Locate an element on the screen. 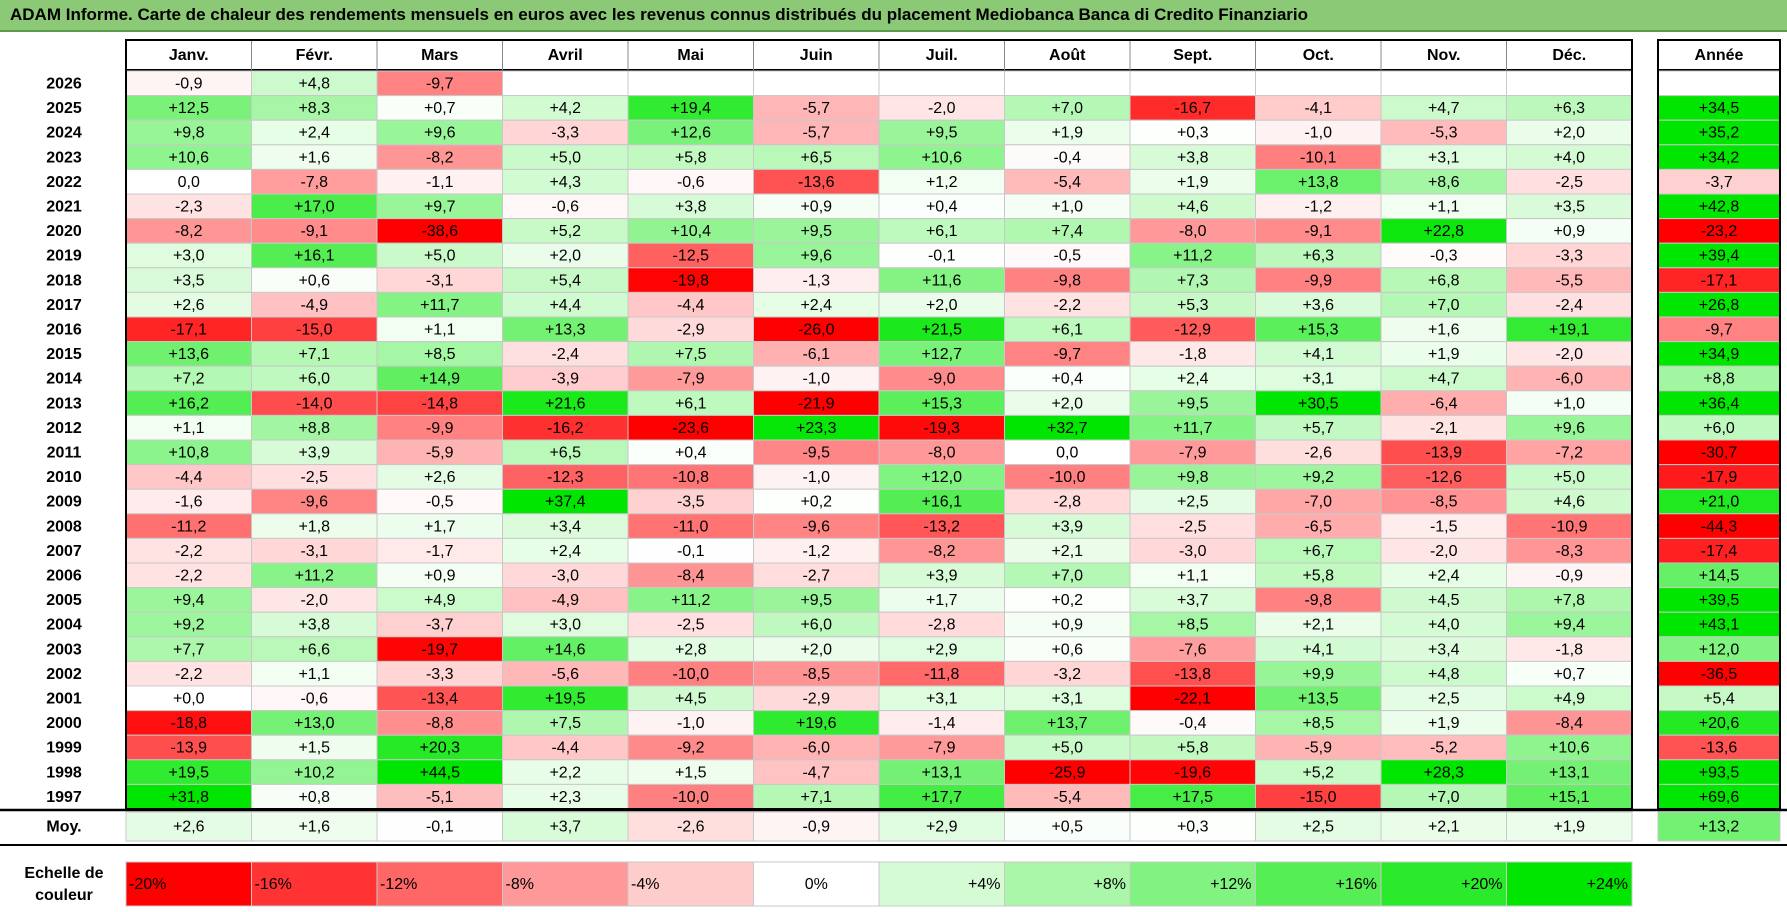 The width and height of the screenshot is (1787, 912). cell-value: +3,8 is located at coordinates (314, 625).